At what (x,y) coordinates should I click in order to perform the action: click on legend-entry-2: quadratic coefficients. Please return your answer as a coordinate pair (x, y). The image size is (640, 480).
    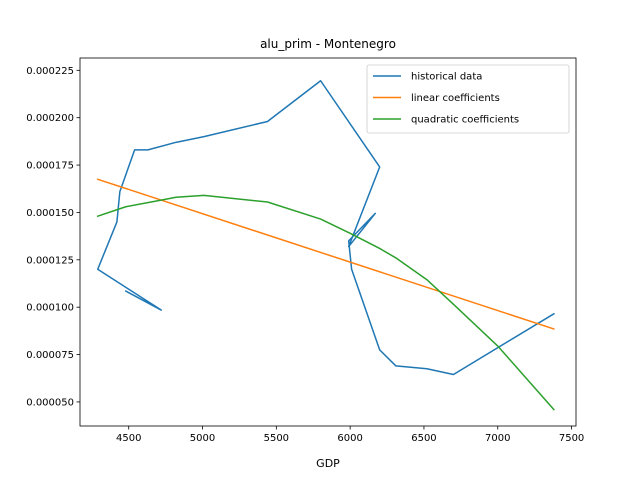
    Looking at the image, I should click on (465, 120).